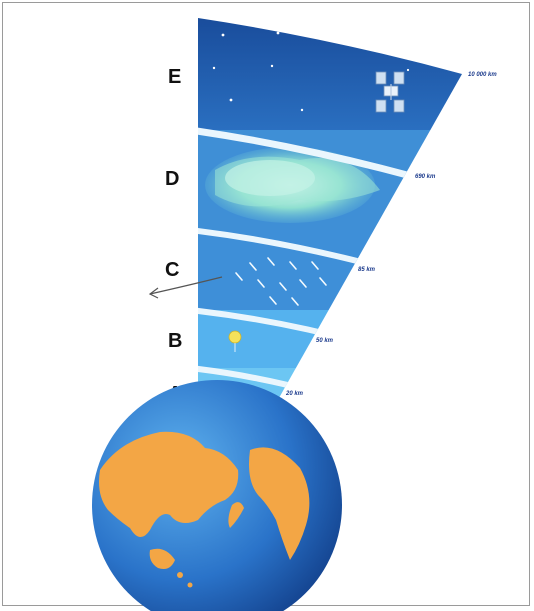 The width and height of the screenshot is (534, 611). I want to click on meteors, so click(281, 281).